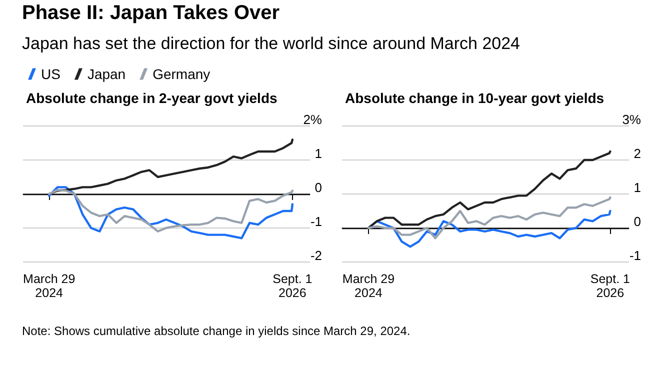 The width and height of the screenshot is (665, 388). What do you see at coordinates (106, 74) in the screenshot?
I see `legend-label: Japan` at bounding box center [106, 74].